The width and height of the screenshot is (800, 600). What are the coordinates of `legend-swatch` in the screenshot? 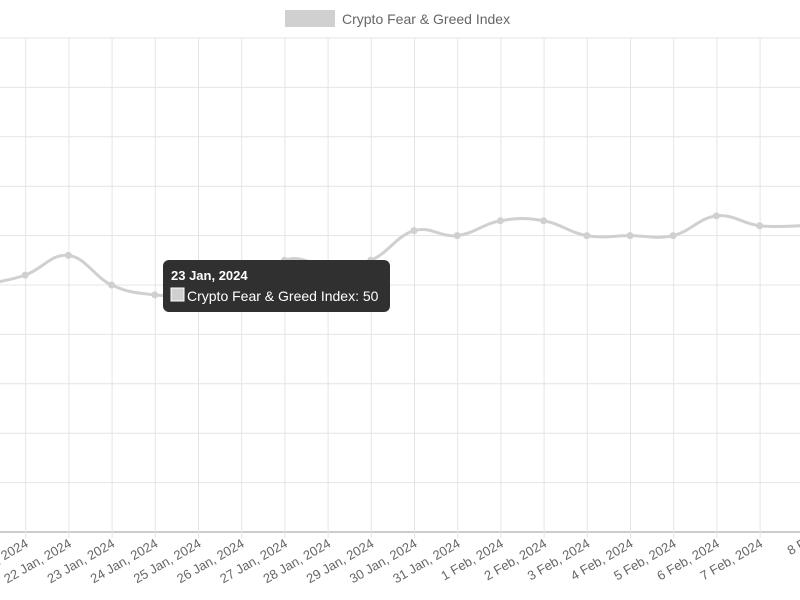 It's located at (310, 18).